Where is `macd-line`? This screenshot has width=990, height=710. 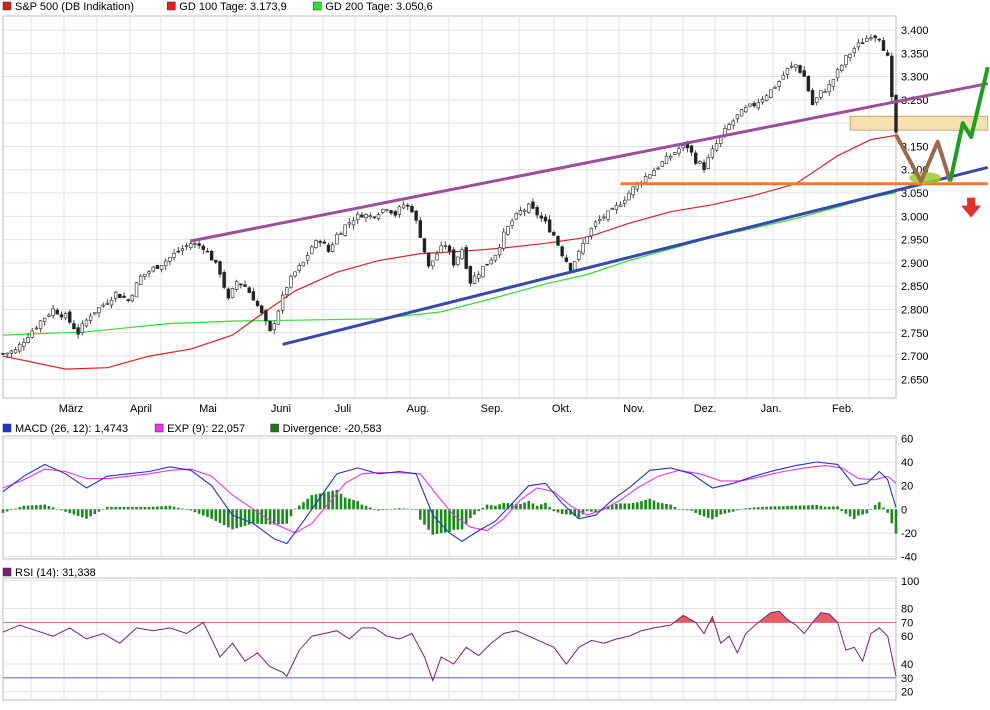 macd-line is located at coordinates (449, 503).